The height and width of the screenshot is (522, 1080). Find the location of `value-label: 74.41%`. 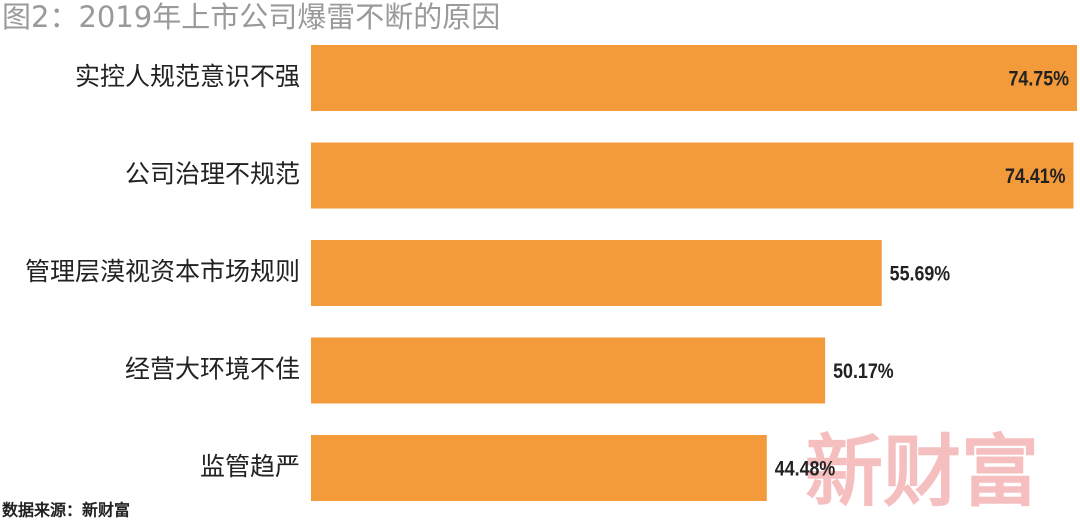

value-label: 74.41% is located at coordinates (1035, 177).